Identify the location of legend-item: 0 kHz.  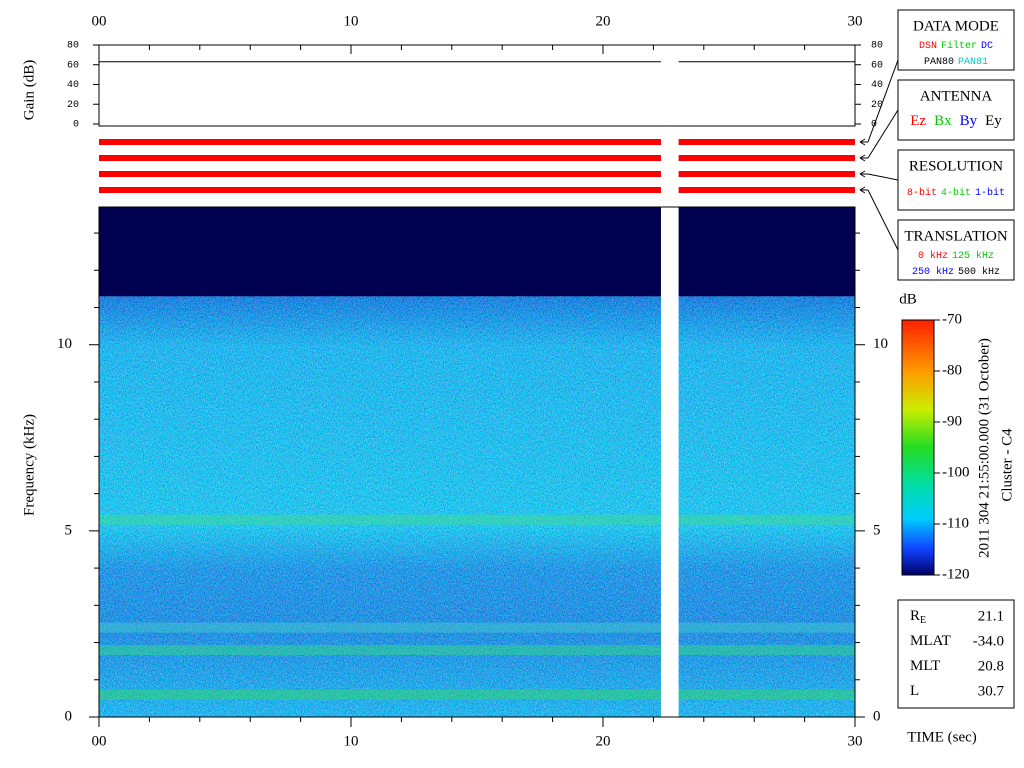
(933, 256).